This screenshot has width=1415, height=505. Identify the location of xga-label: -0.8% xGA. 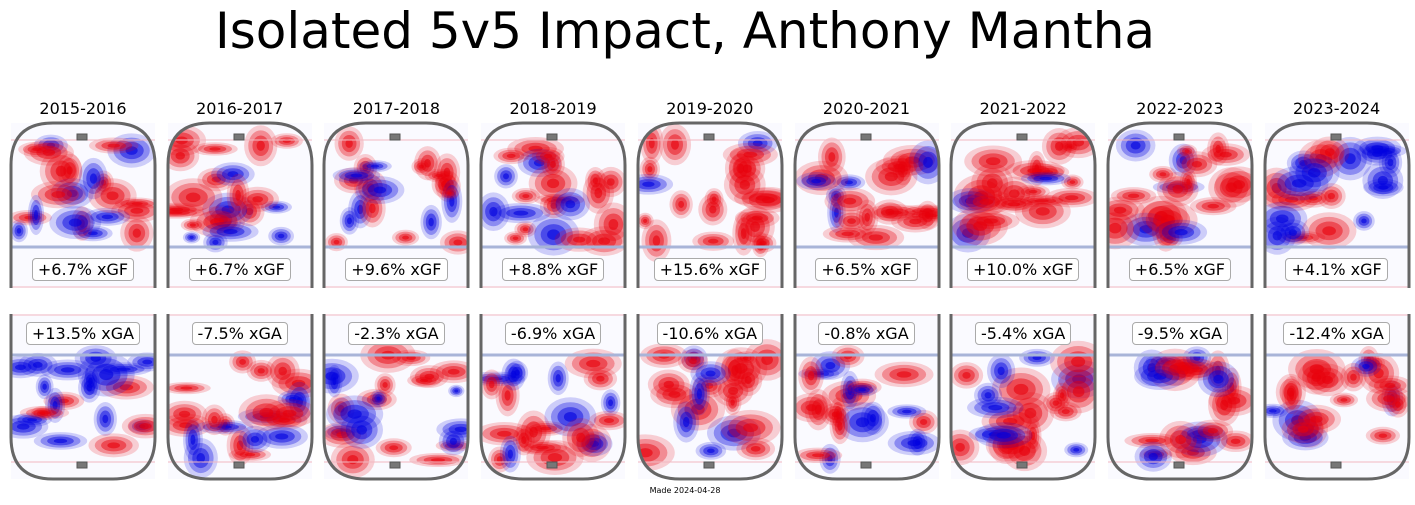
(867, 333).